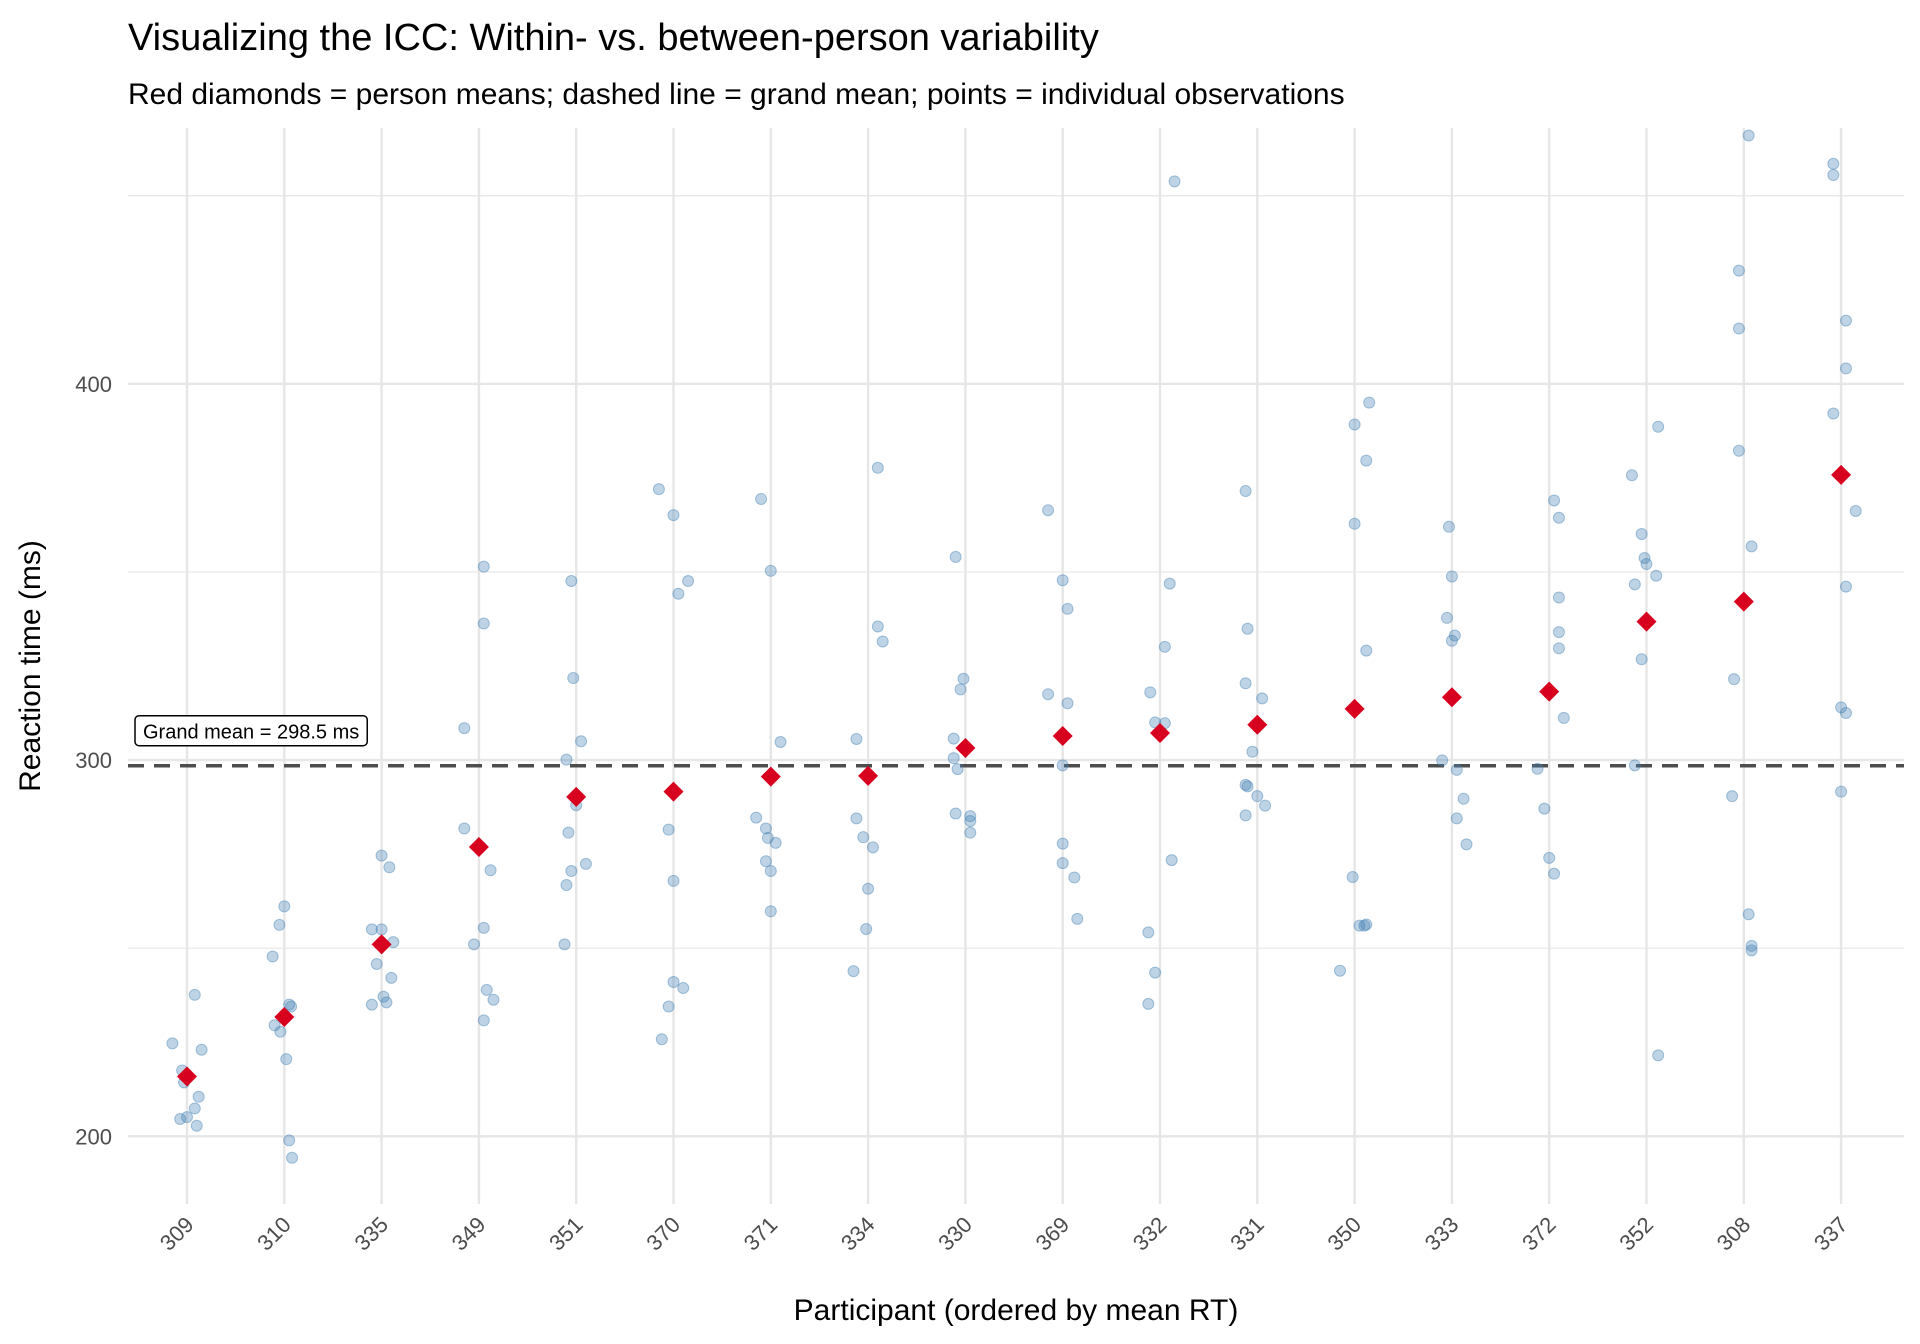  Describe the element at coordinates (469, 1234) in the screenshot. I see `x-tick-label: 349` at that location.